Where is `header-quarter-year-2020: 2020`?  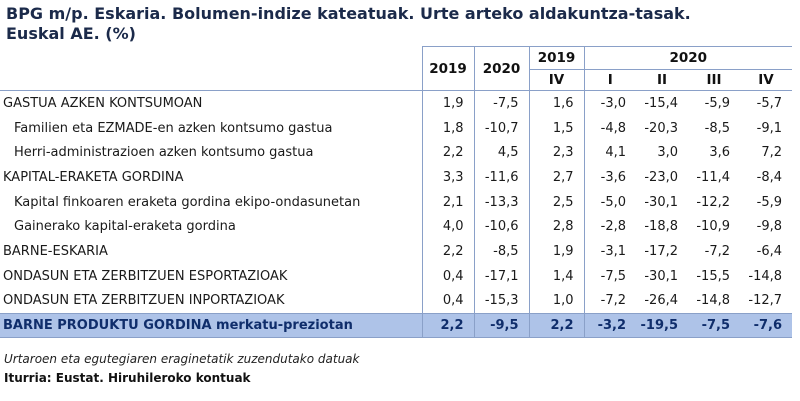
header-quarter-year-2020: 2020 is located at coordinates (688, 58).